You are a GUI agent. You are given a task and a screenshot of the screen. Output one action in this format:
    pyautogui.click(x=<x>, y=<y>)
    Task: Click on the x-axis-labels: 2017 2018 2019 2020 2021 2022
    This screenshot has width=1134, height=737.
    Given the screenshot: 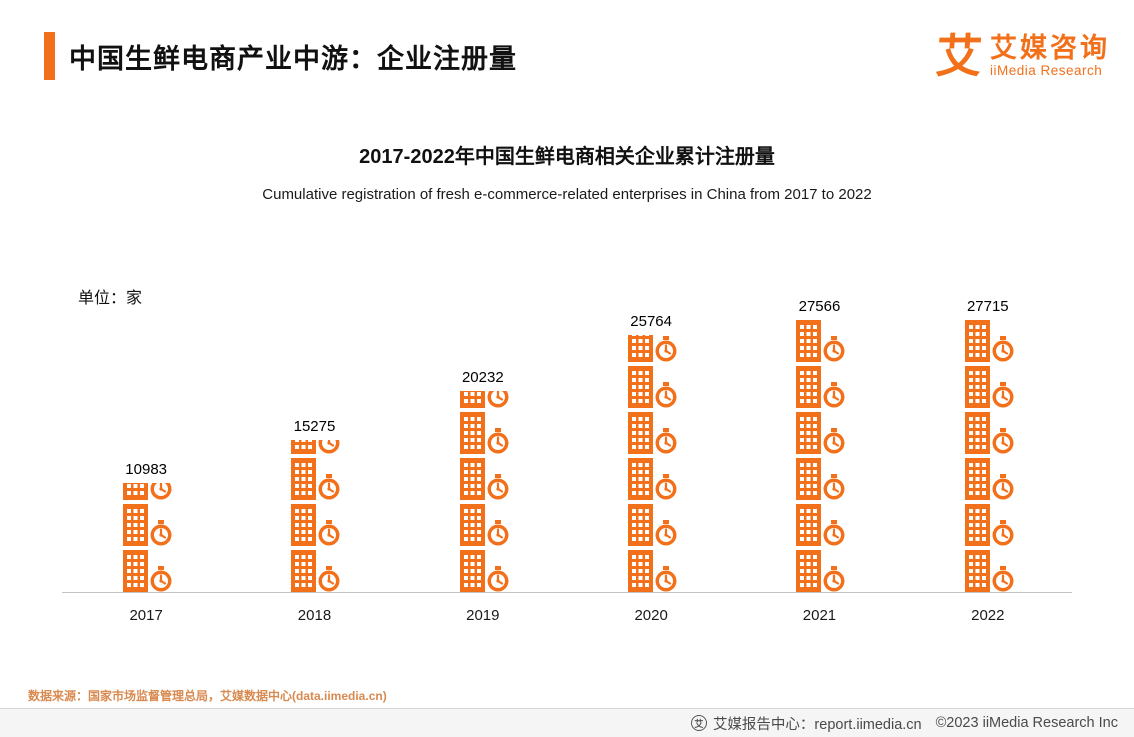 What is the action you would take?
    pyautogui.click(x=567, y=608)
    